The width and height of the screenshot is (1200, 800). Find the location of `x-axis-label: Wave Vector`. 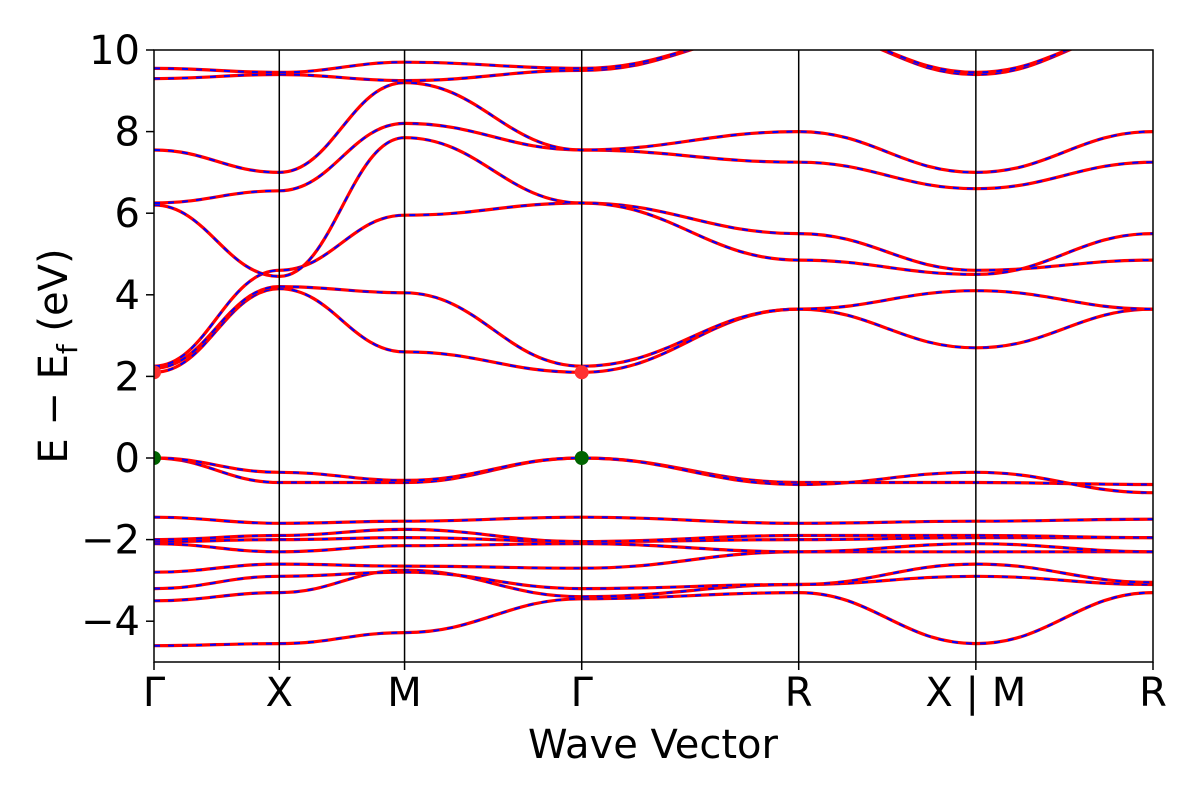

x-axis-label: Wave Vector is located at coordinates (653, 745).